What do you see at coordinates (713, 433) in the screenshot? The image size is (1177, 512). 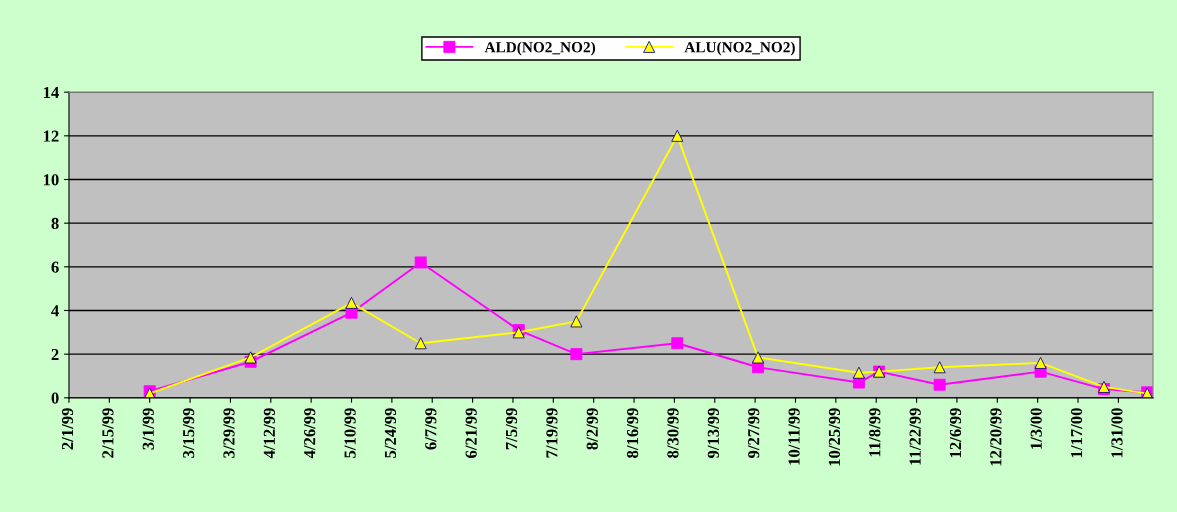 I see `x-tick-label: 9/13/99` at bounding box center [713, 433].